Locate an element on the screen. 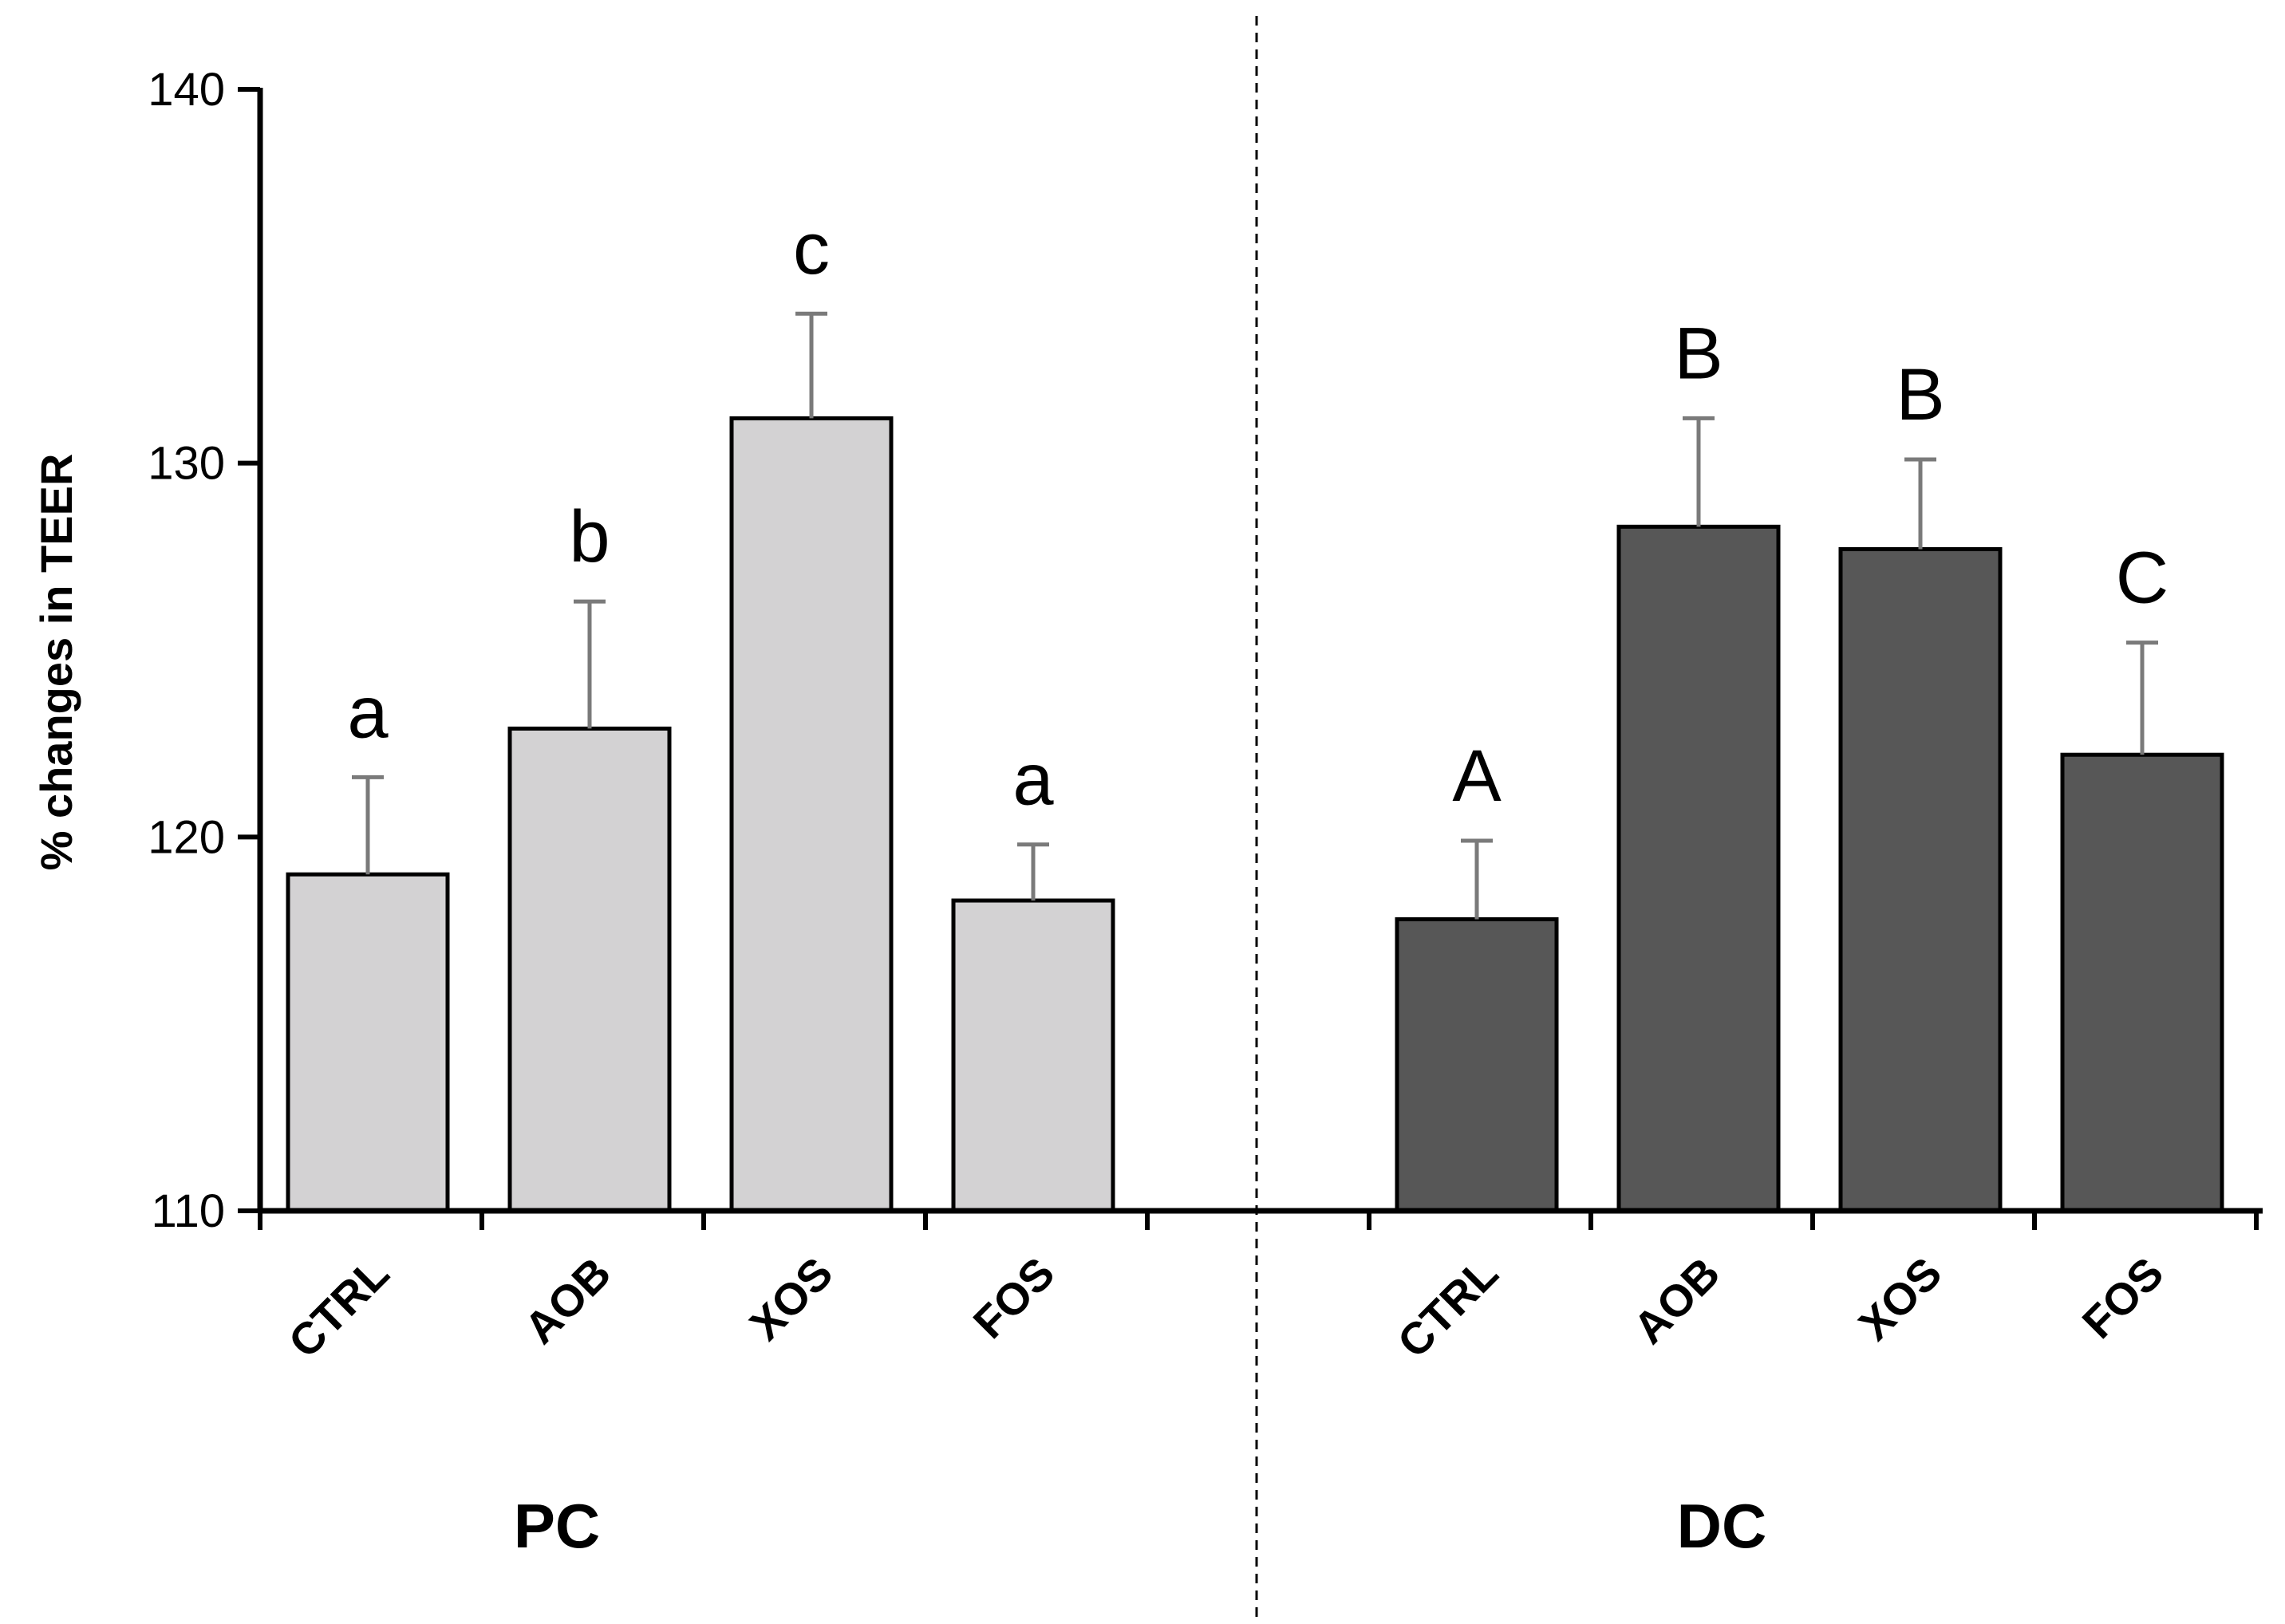 This screenshot has width=2285, height=1624. y-tick-label: 130 is located at coordinates (186, 464).